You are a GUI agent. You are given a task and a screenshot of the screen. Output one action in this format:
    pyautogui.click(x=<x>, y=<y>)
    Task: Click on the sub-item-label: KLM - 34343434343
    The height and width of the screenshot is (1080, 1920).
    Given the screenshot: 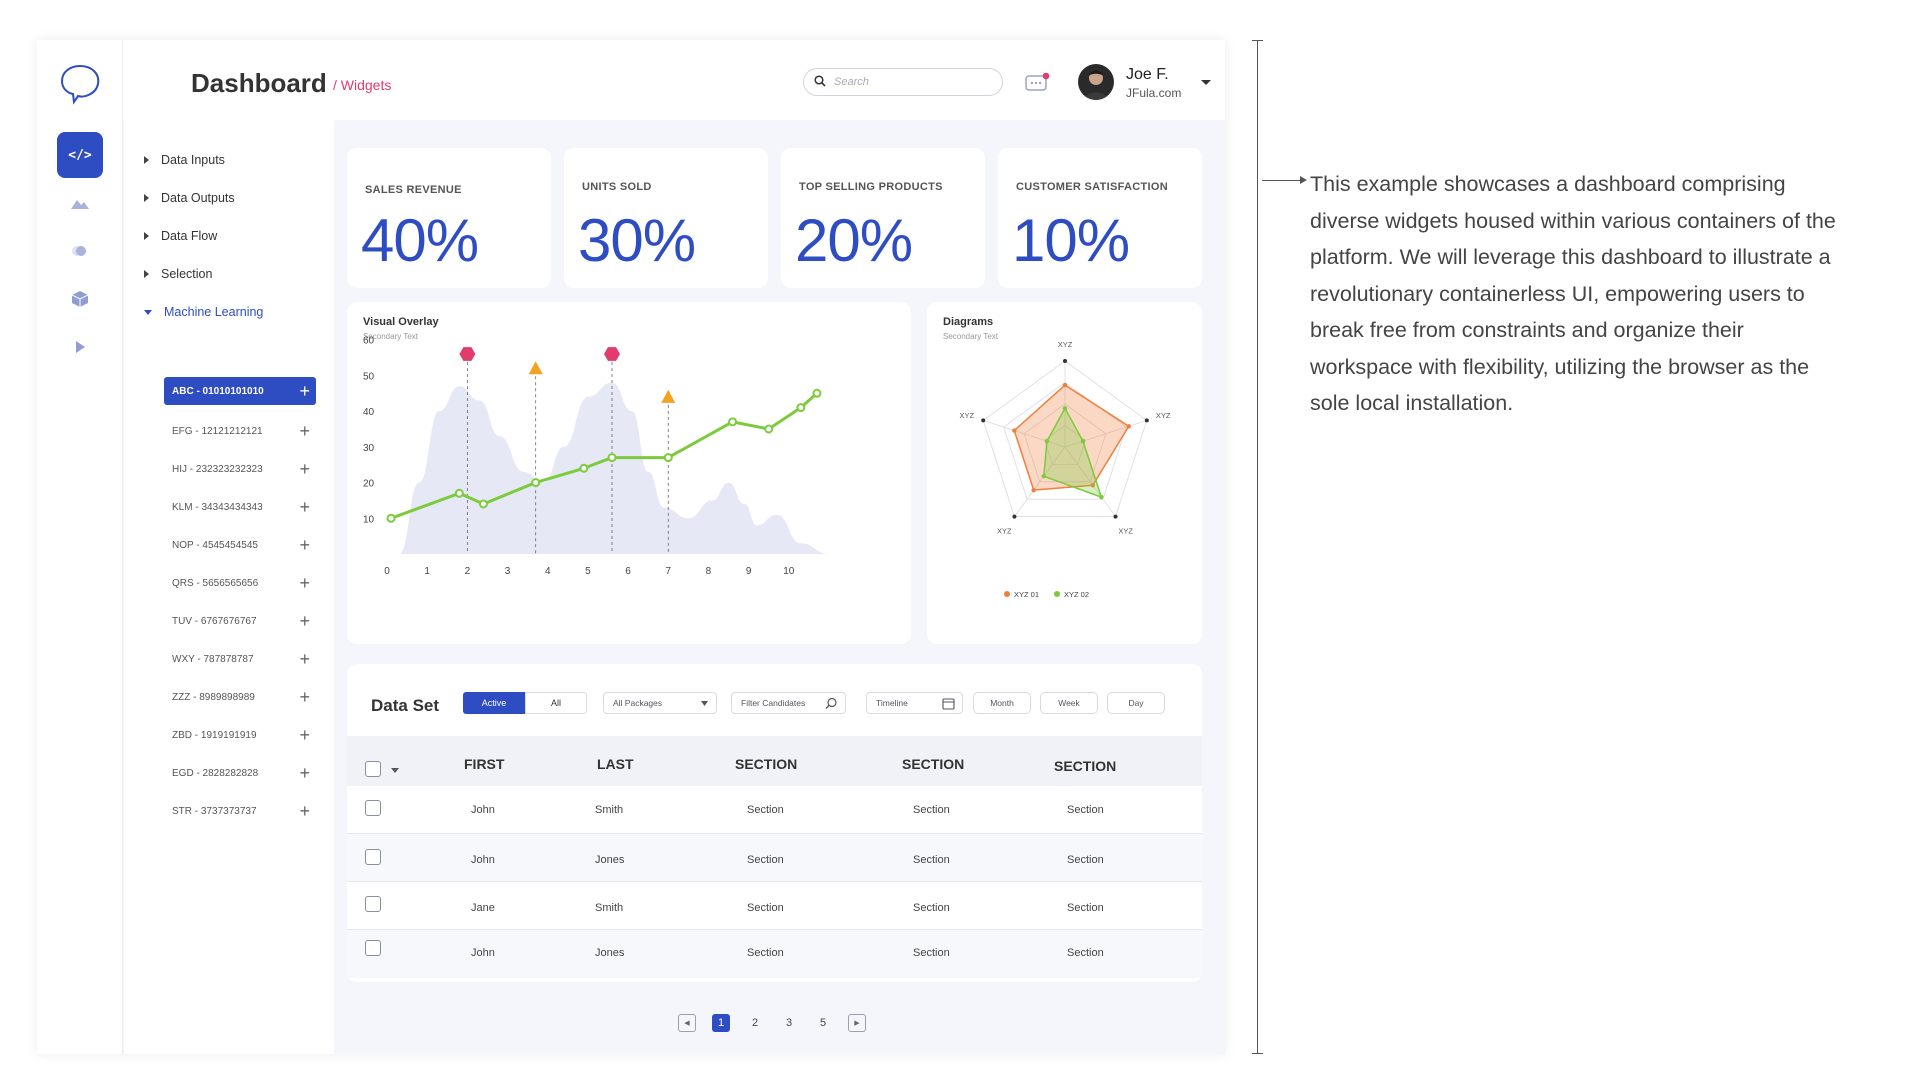 What is the action you would take?
    pyautogui.click(x=217, y=507)
    